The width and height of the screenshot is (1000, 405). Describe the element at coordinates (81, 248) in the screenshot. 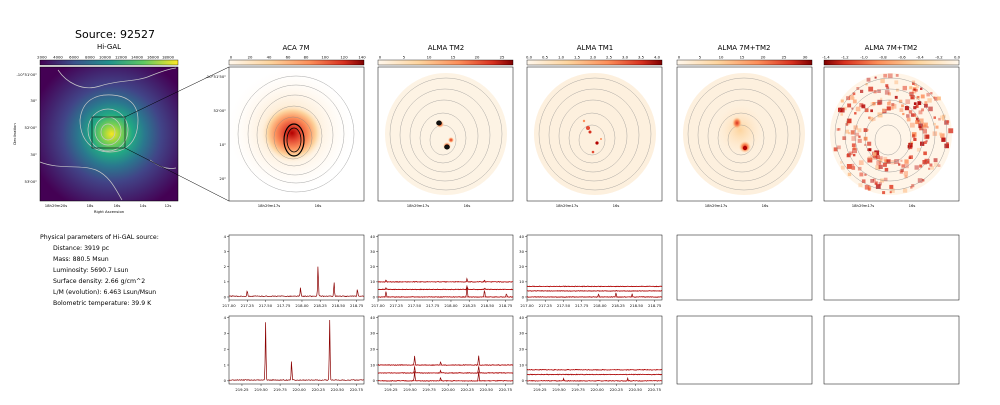

I see `params-line: Distance: 3919 pc` at that location.